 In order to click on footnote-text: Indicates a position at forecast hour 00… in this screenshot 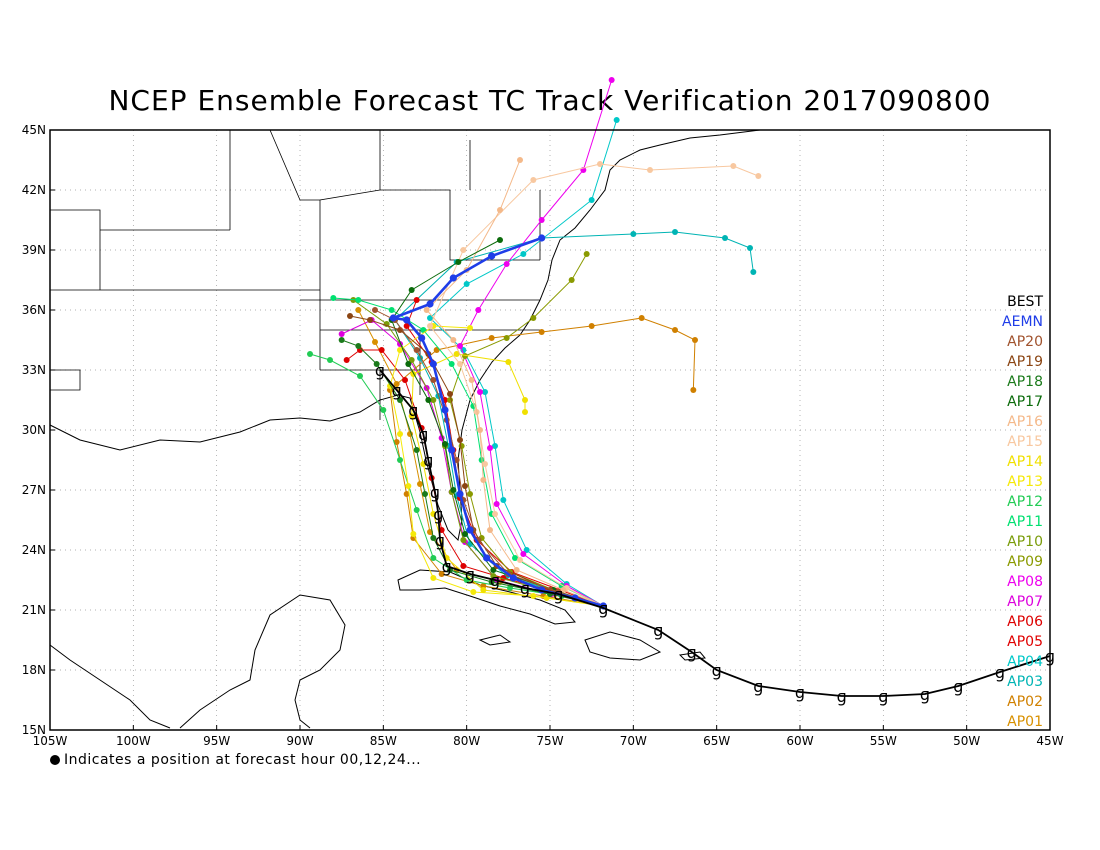, I will do `click(243, 760)`.